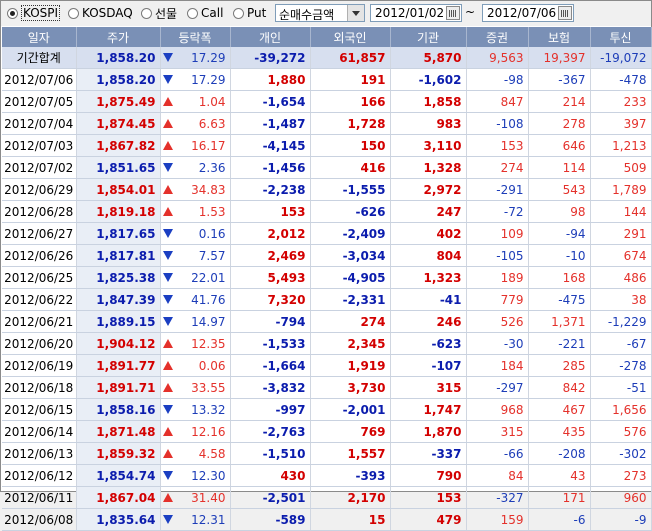 Image resolution: width=652 pixels, height=531 pixels. I want to click on date-from-input: 2012/01/02, so click(416, 13).